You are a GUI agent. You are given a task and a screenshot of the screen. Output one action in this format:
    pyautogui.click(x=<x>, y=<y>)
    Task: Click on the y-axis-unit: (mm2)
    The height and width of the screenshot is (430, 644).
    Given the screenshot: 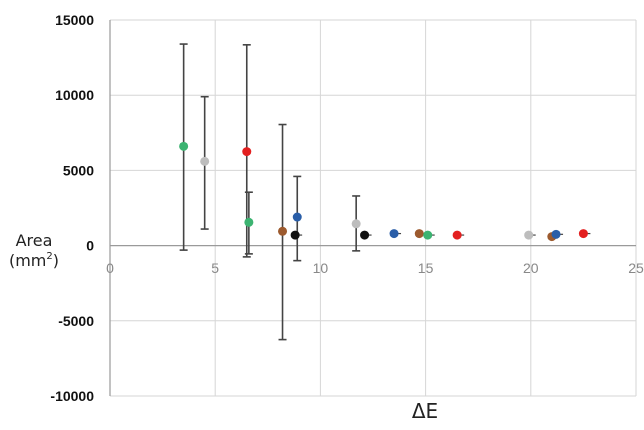 What is the action you would take?
    pyautogui.click(x=34, y=260)
    